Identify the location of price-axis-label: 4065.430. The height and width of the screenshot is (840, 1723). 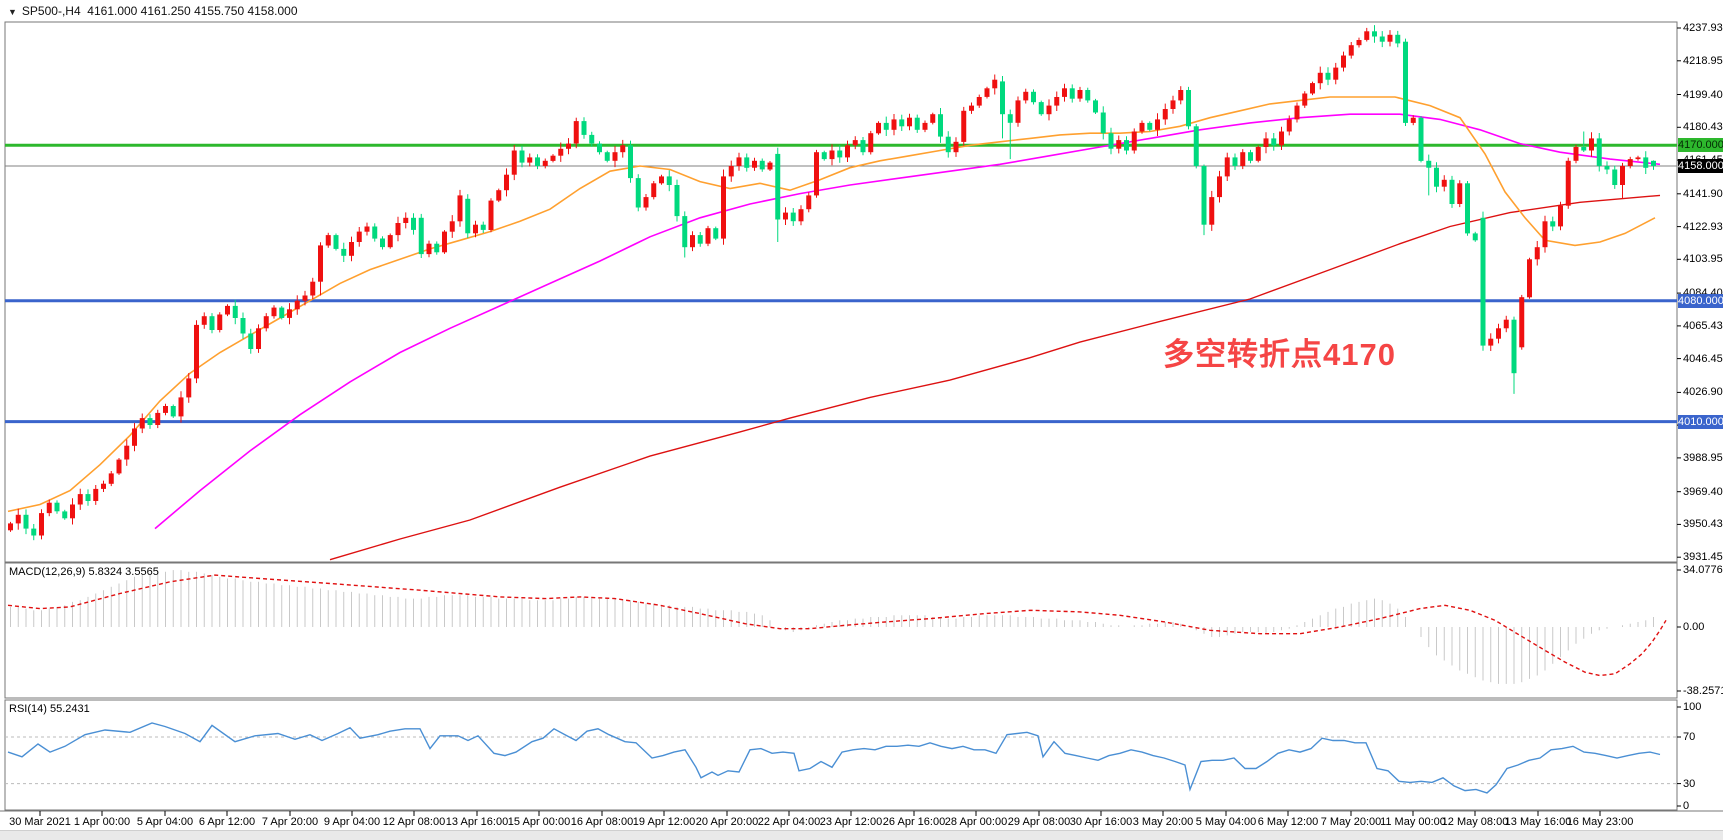
(1703, 325).